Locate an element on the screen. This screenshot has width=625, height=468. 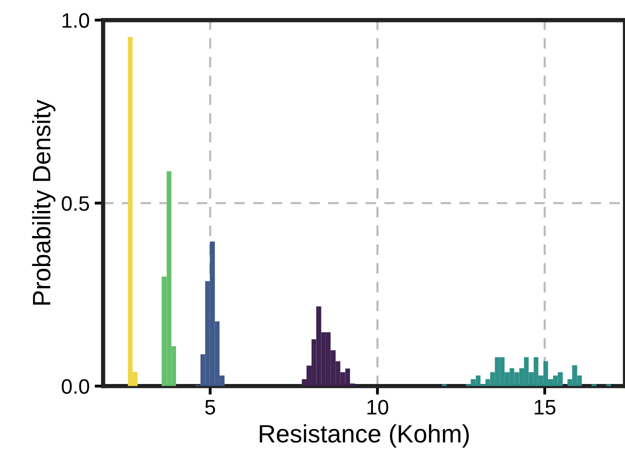
y-tick-label: 1.0 is located at coordinates (76, 20).